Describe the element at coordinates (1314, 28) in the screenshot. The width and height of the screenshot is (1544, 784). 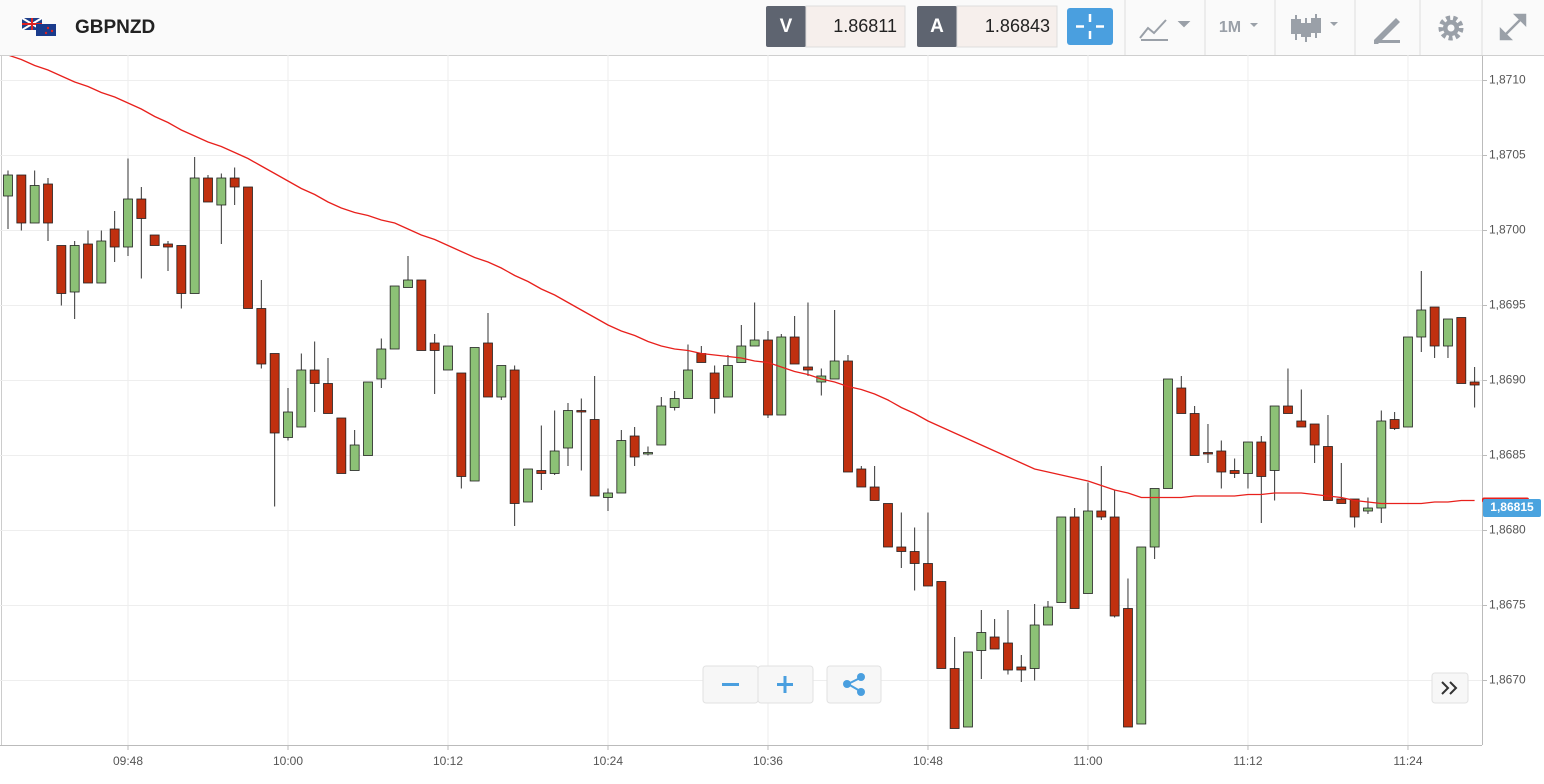
I see `candle-style-button` at that location.